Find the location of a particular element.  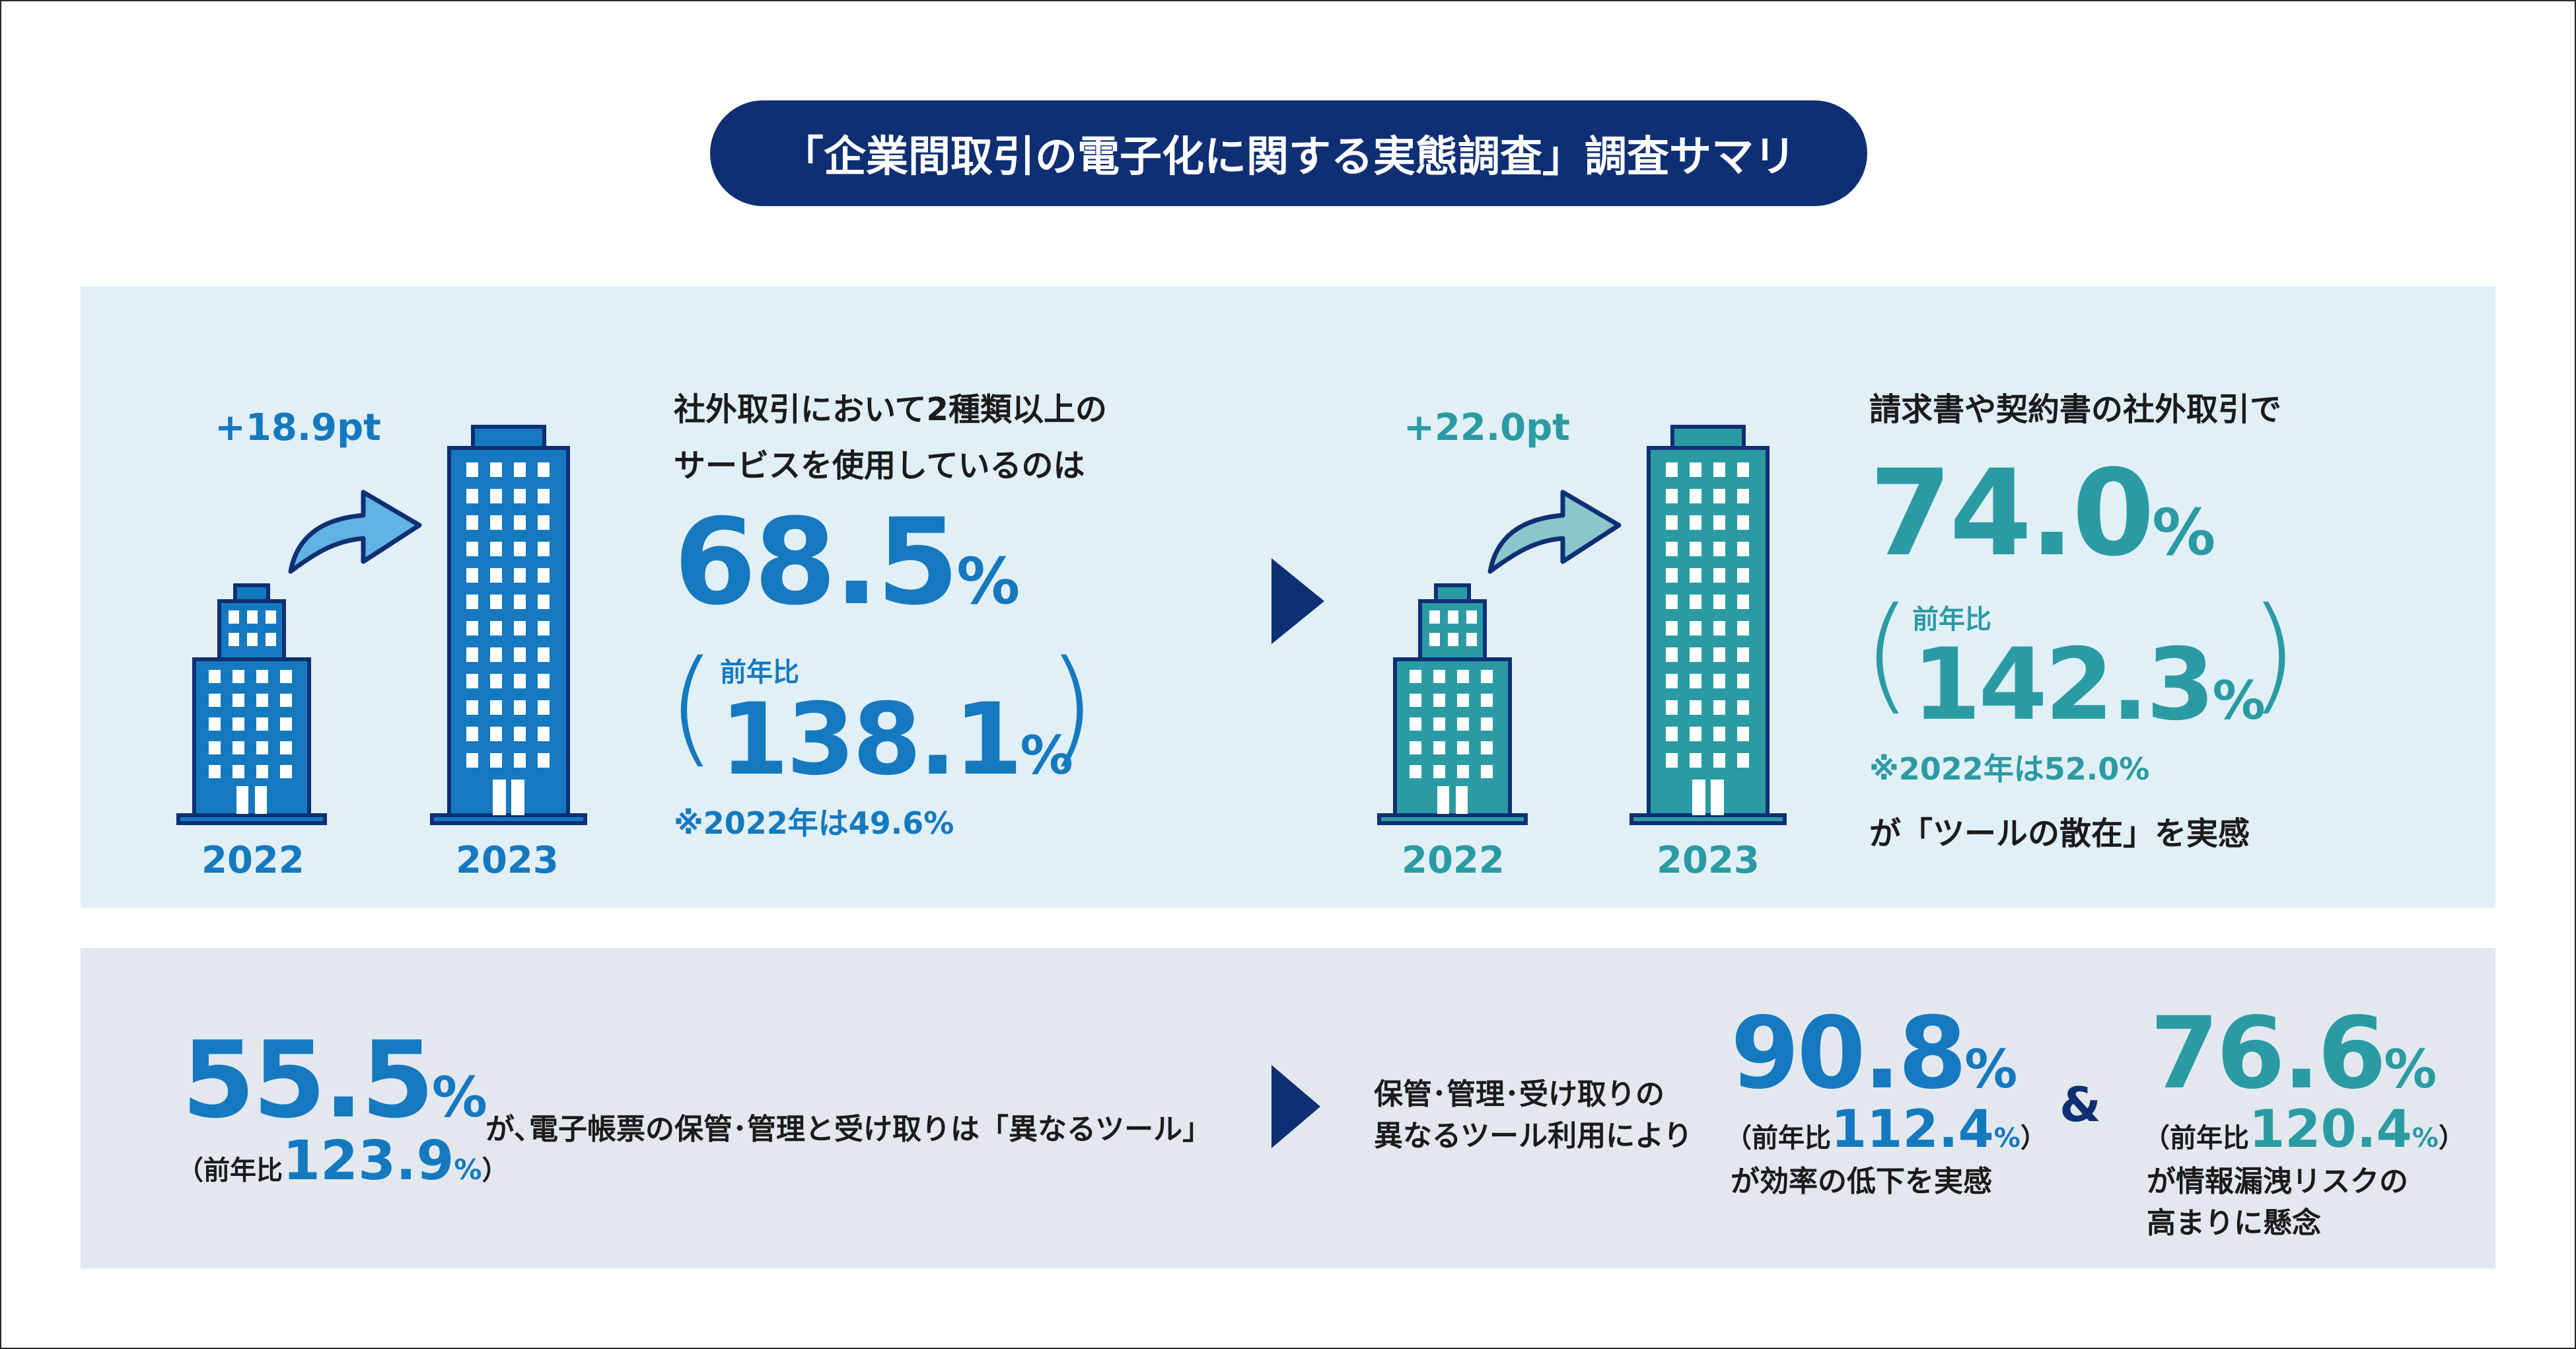

page-title: 「企業間取引の電子化に関する実態調査」調査サマリ is located at coordinates (1289, 153).